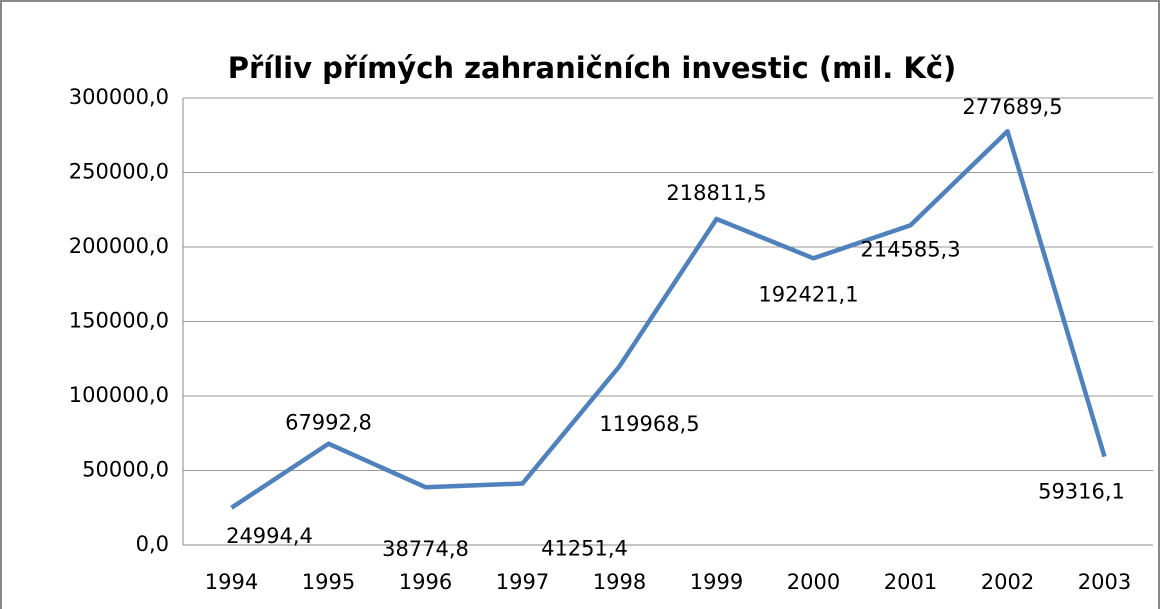 The height and width of the screenshot is (609, 1160). What do you see at coordinates (619, 582) in the screenshot?
I see `x-tick-label: 1998` at bounding box center [619, 582].